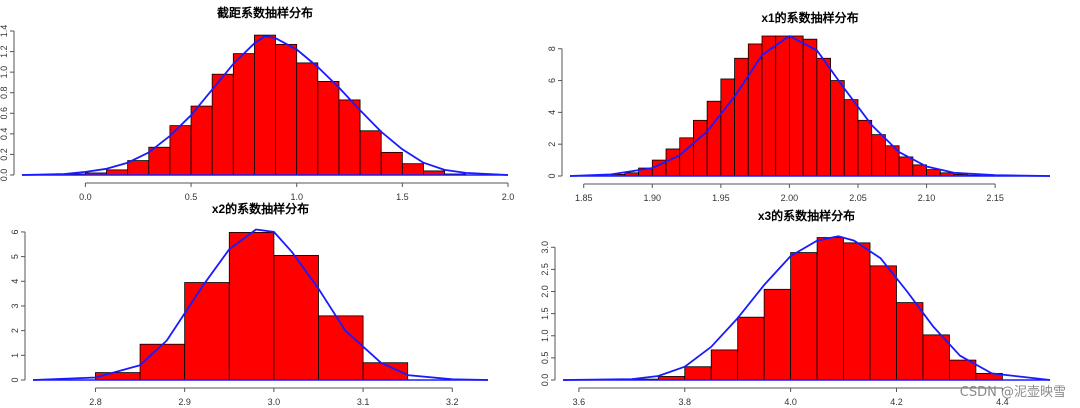 The width and height of the screenshot is (1080, 408). I want to click on x-tick-label: 2.05, so click(858, 198).